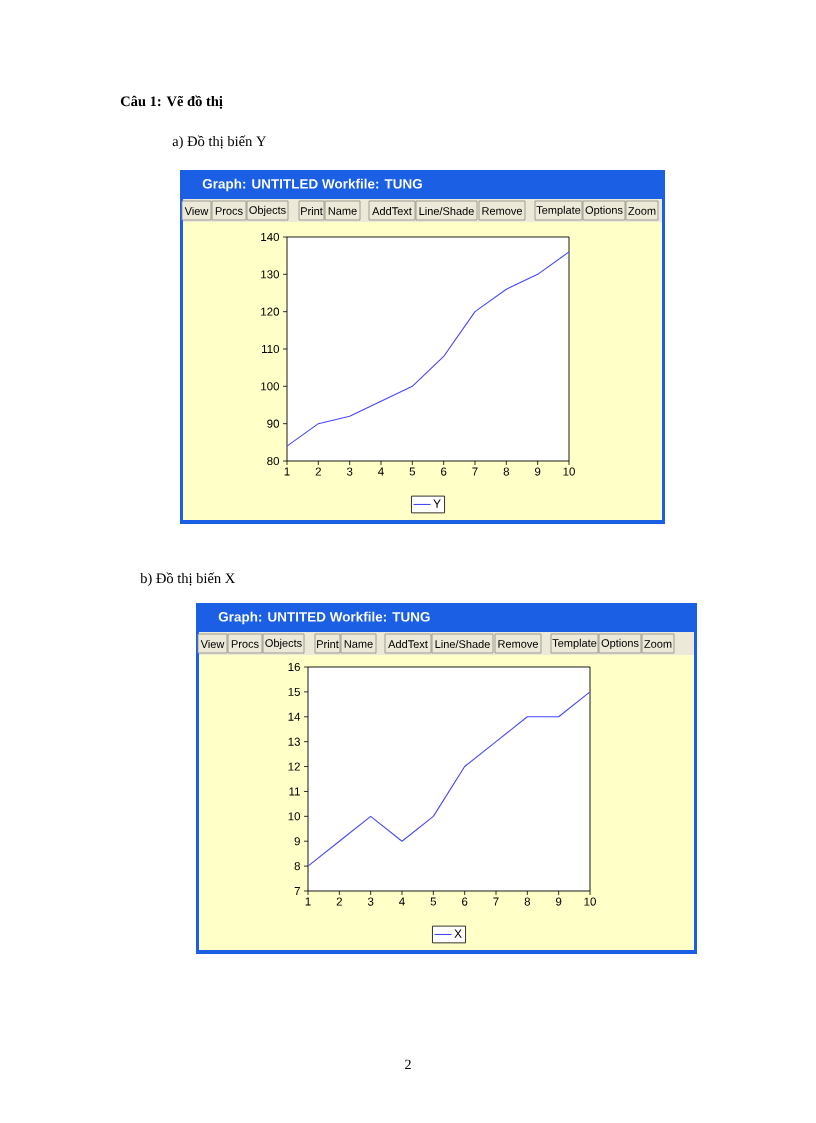  What do you see at coordinates (273, 461) in the screenshot?
I see `y-tick-label: 80` at bounding box center [273, 461].